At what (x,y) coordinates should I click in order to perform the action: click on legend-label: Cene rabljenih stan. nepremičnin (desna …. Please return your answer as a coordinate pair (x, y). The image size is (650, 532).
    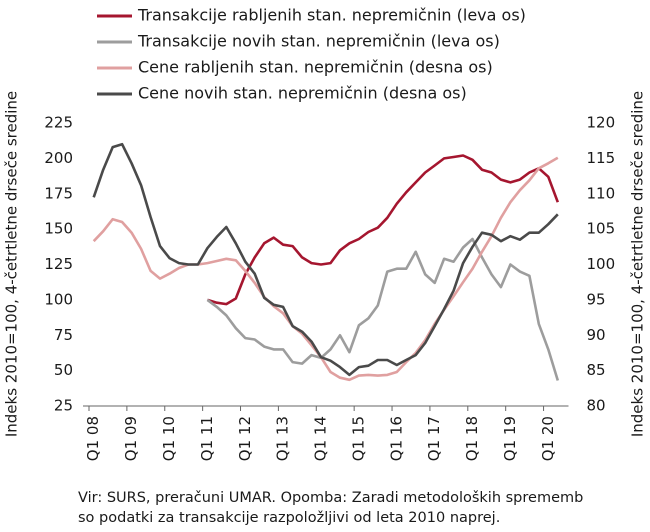
    Looking at the image, I should click on (315, 67).